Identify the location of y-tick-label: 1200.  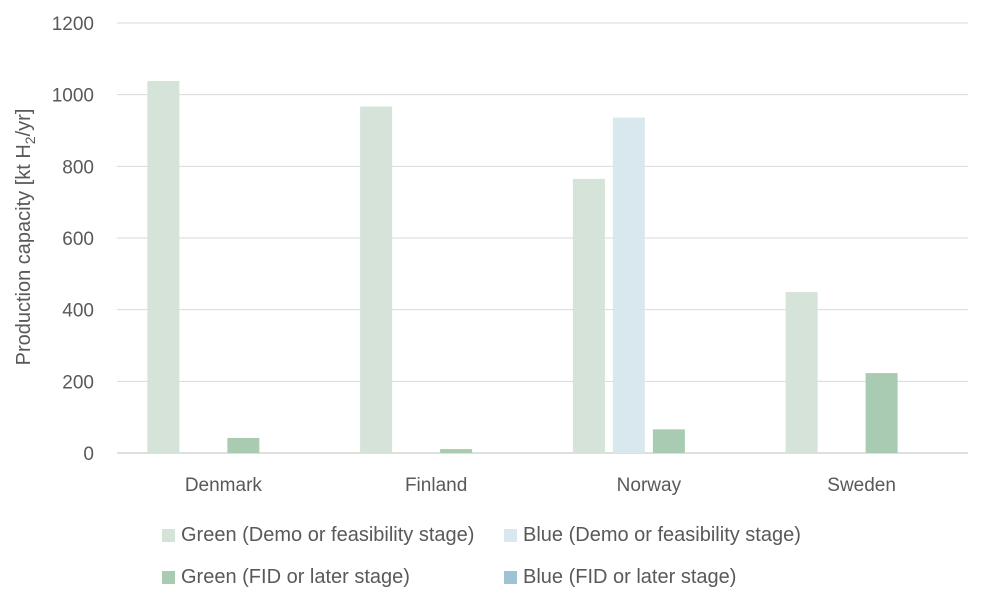
(73, 24).